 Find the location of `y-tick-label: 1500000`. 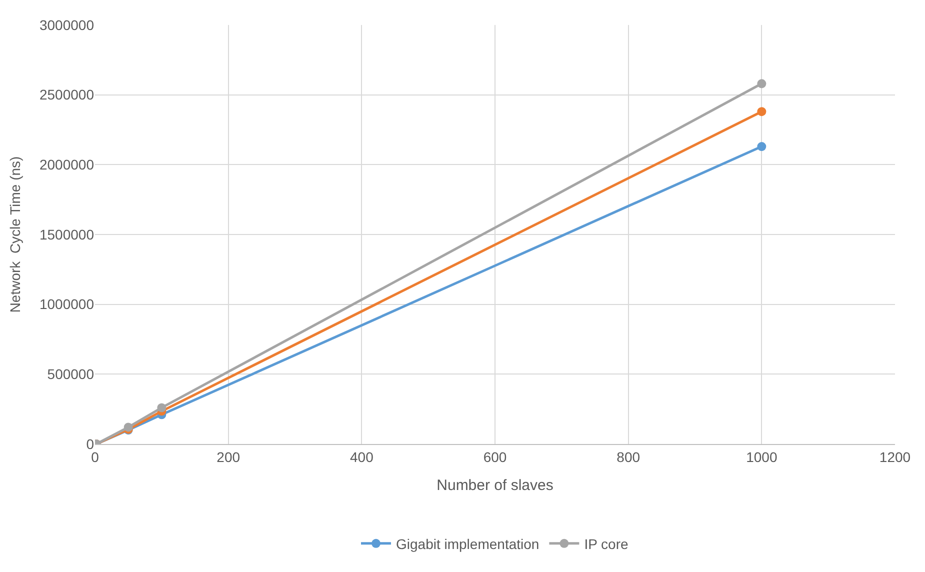

y-tick-label: 1500000 is located at coordinates (66, 234).